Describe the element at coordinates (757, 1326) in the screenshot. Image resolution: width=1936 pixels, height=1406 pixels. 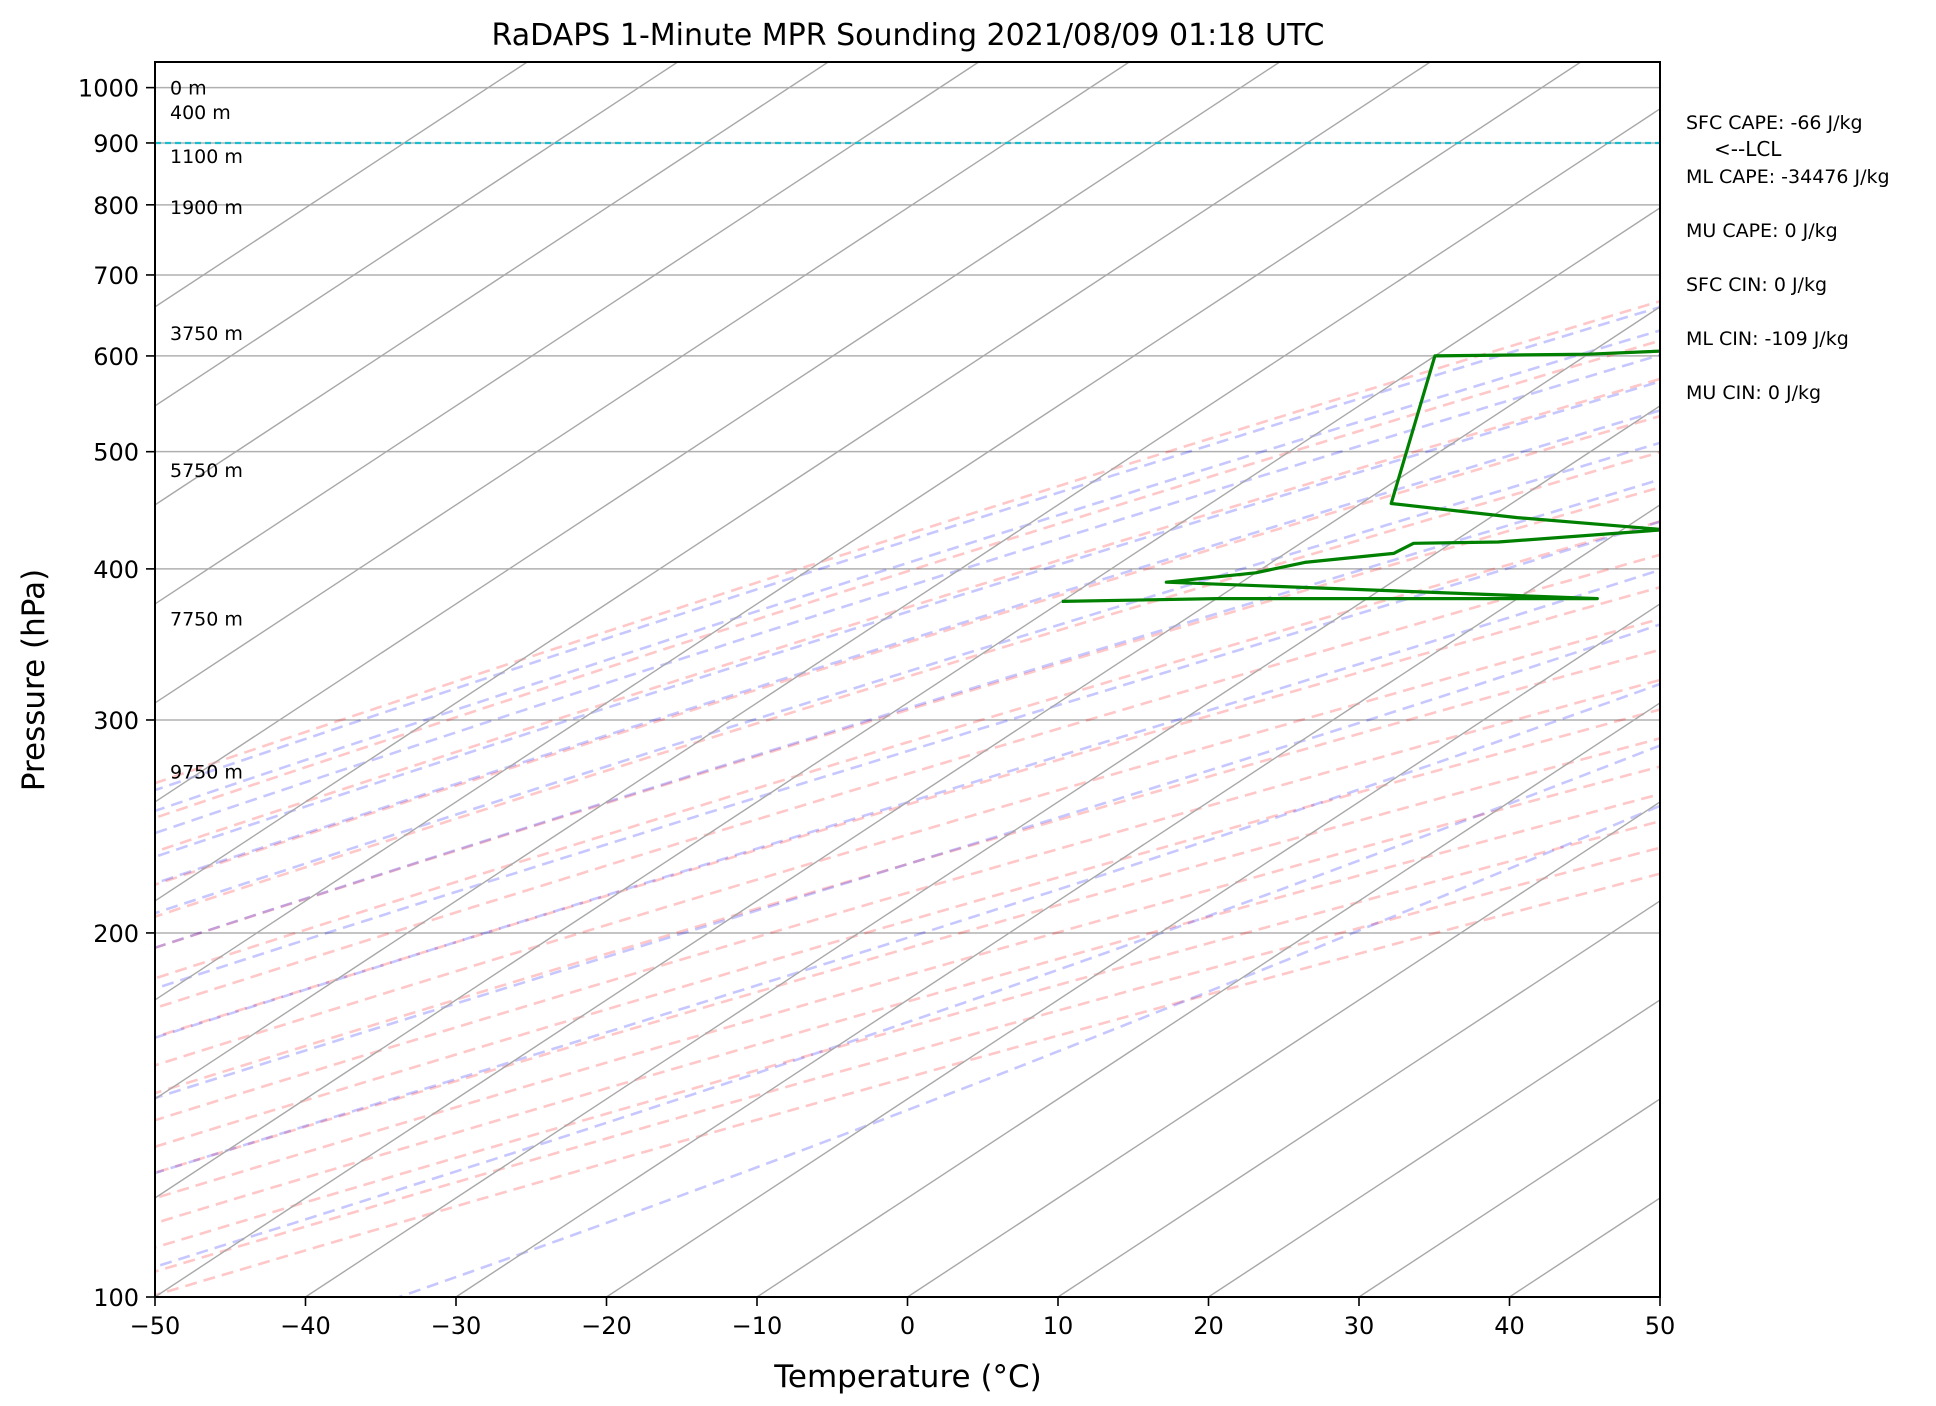
I see `x-tick-label--10: −10` at that location.